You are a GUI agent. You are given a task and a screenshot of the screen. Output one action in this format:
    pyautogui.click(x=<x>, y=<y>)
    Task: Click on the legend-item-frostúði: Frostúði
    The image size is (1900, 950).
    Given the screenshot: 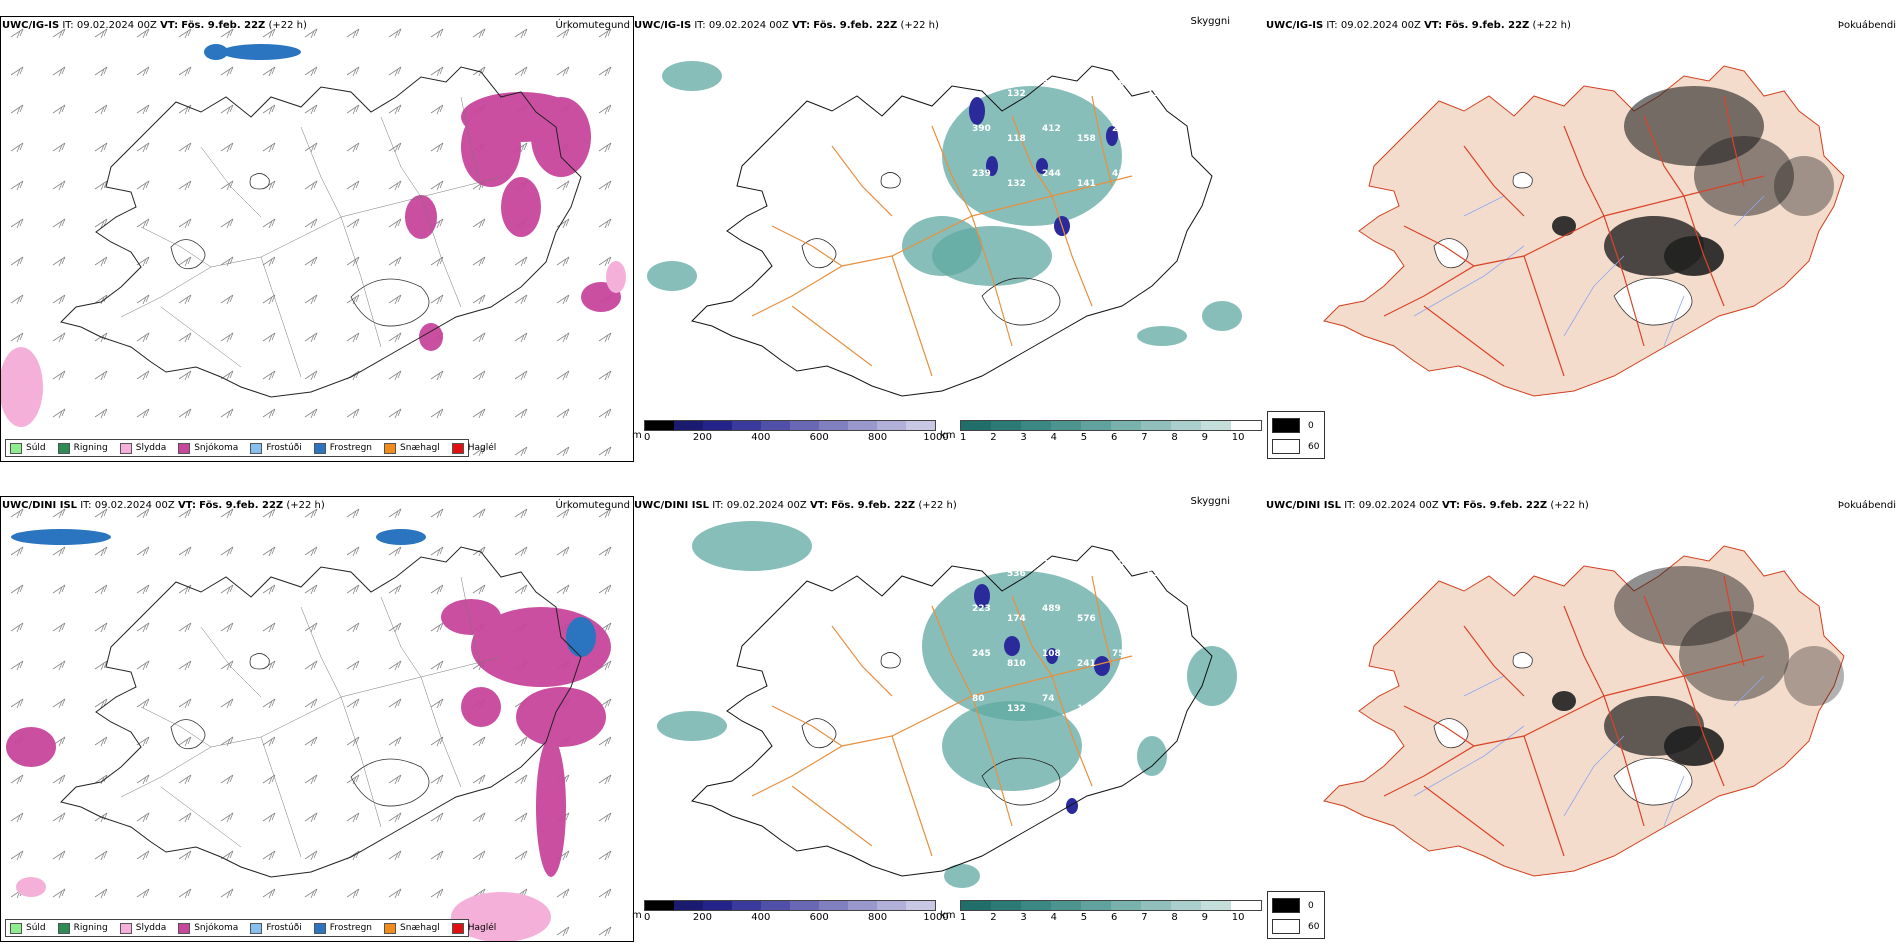 What is the action you would take?
    pyautogui.click(x=276, y=448)
    